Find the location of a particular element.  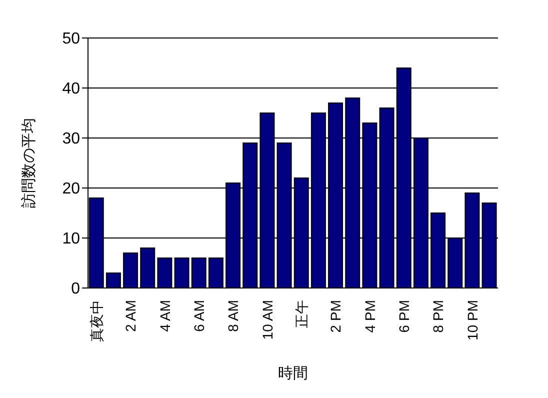

y-axis-title: 訪問数の平均 is located at coordinates (29, 163).